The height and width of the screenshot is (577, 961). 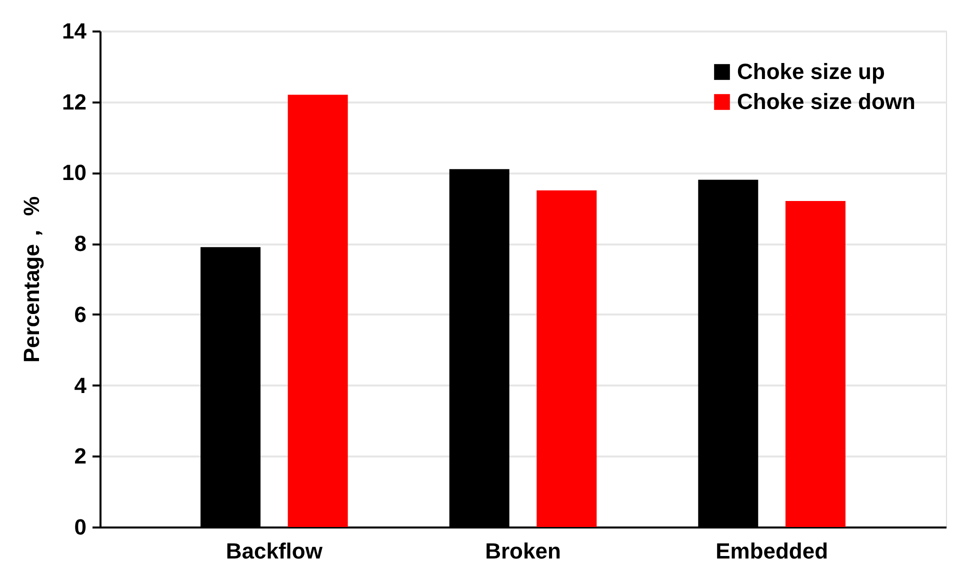 What do you see at coordinates (826, 101) in the screenshot?
I see `legend-label: Choke size down` at bounding box center [826, 101].